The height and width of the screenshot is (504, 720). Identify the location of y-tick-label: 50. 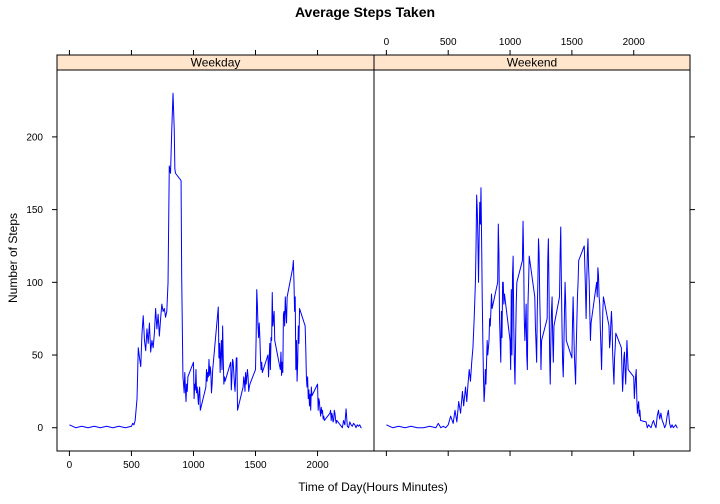
(38, 356).